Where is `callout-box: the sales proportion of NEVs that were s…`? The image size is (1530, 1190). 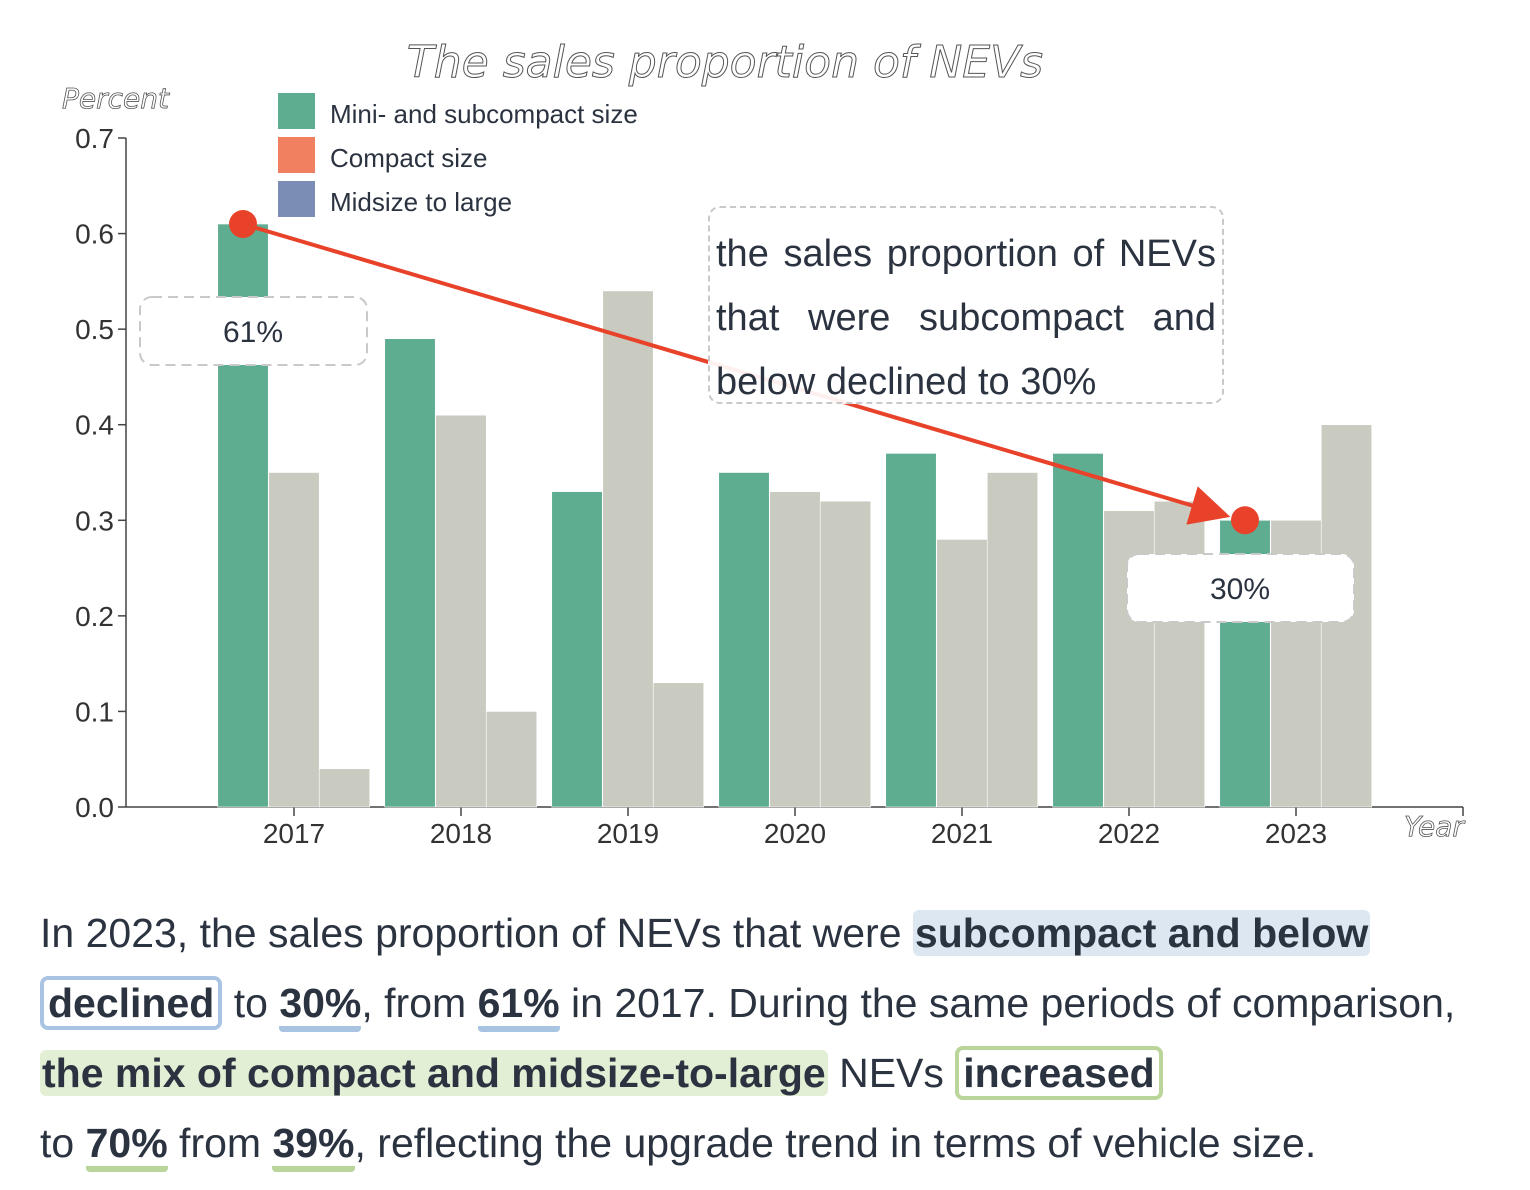 callout-box: the sales proportion of NEVs that were s… is located at coordinates (966, 305).